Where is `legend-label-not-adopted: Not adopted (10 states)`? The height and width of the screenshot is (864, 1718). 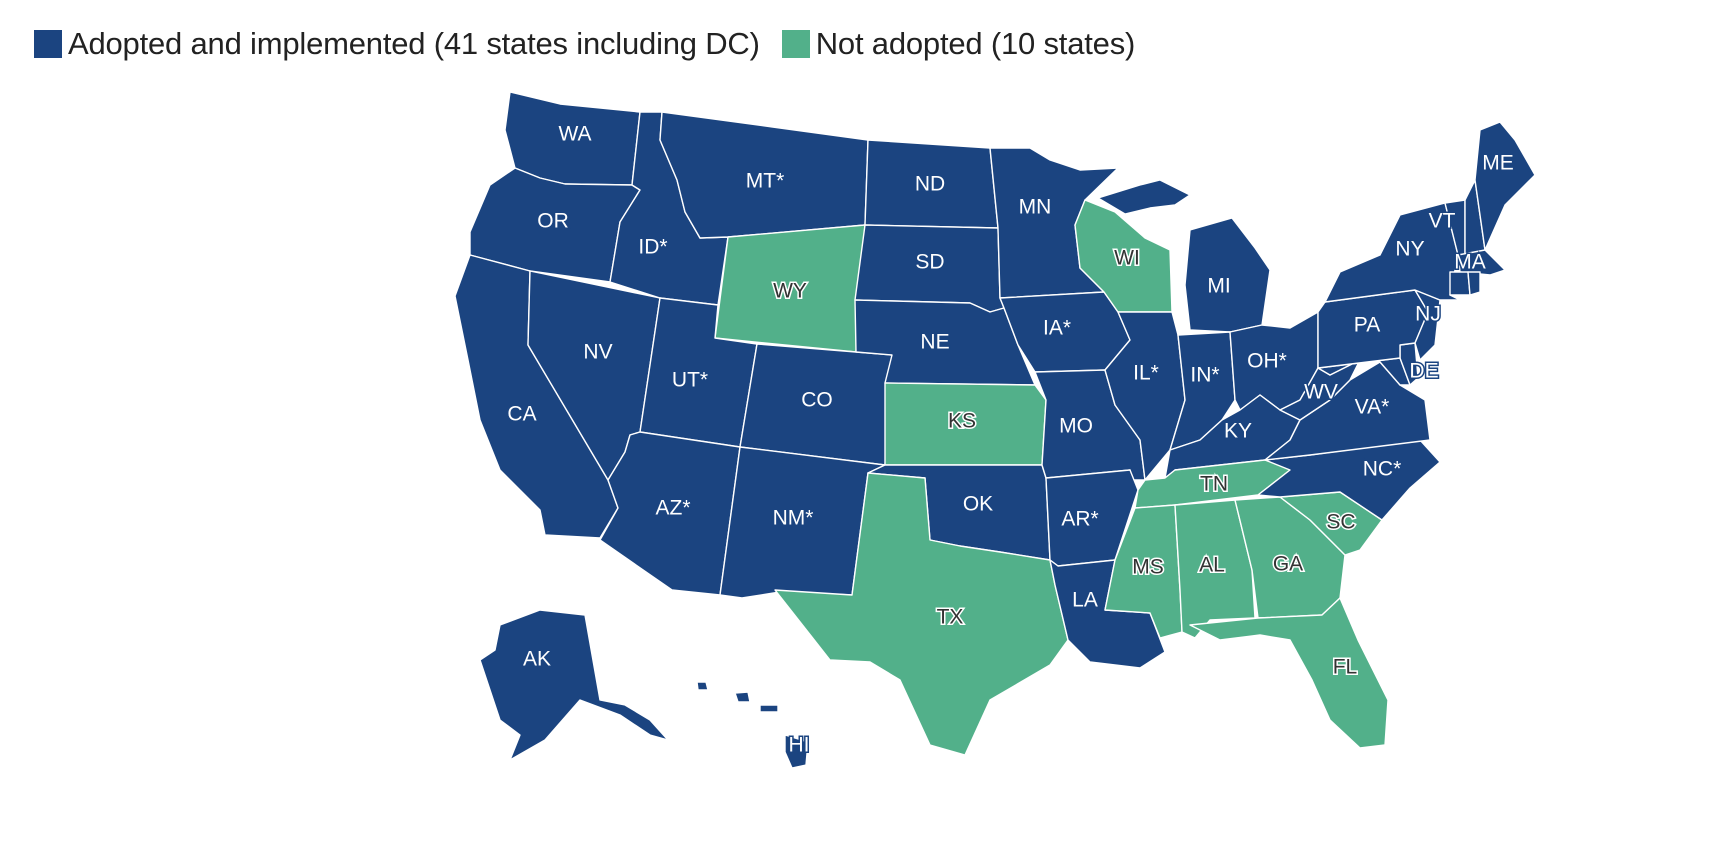 legend-label-not-adopted: Not adopted (10 states) is located at coordinates (975, 43).